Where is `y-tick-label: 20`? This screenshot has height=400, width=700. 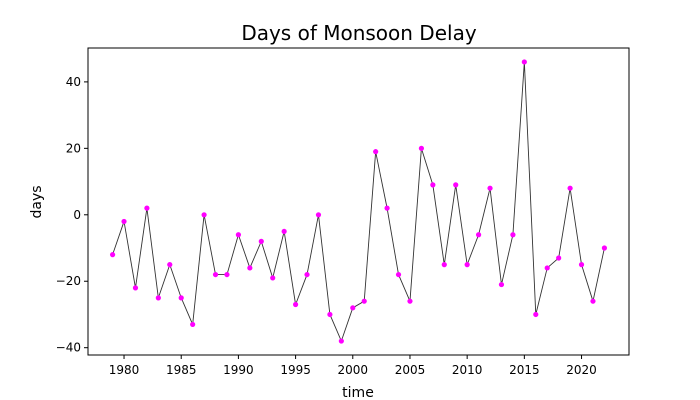
y-tick-label: 20 is located at coordinates (73, 148).